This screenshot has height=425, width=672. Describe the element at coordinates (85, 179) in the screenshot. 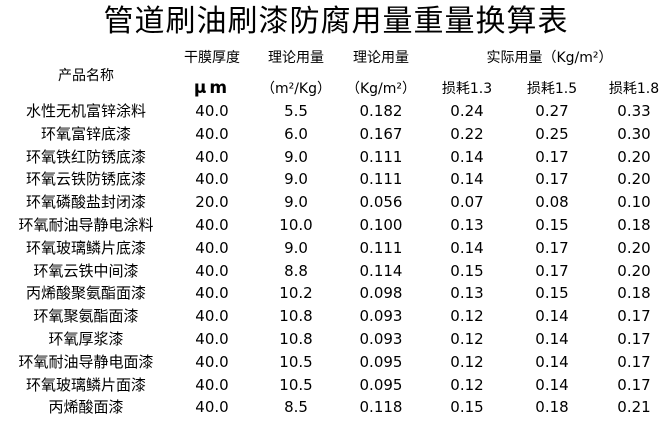

I see `cell-product-name: 环氧云铁防锈底漆` at that location.